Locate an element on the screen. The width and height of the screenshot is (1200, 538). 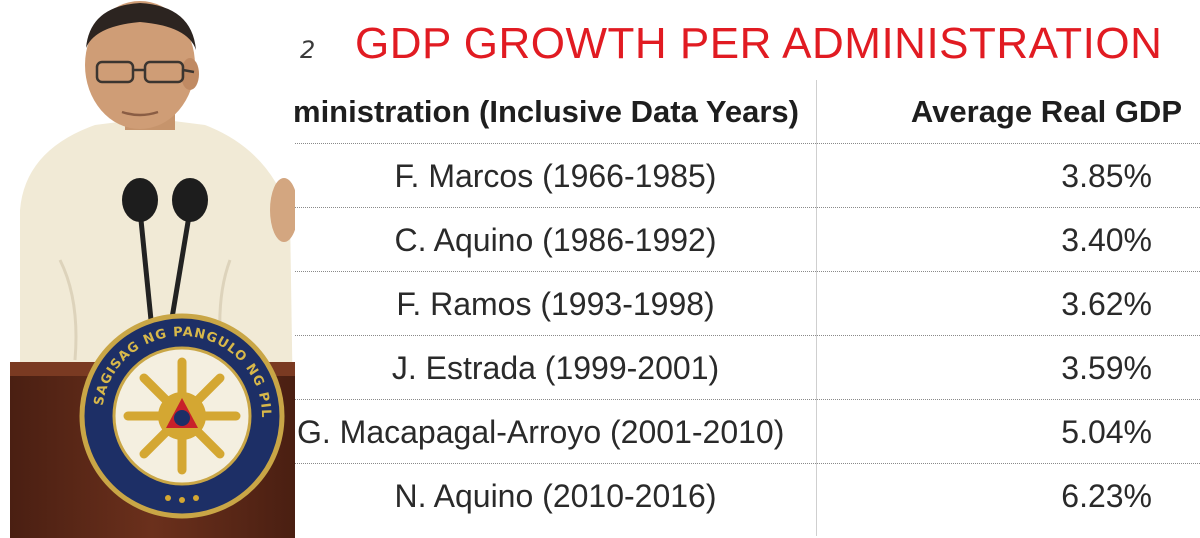
header-average-gdp: Average Real GDP is located at coordinates (1046, 111).